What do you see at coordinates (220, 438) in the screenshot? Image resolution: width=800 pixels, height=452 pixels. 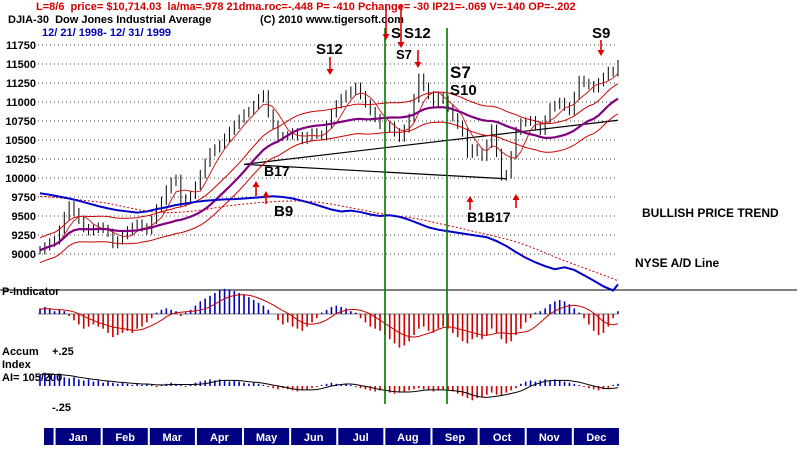 I see `month-label: Apr` at bounding box center [220, 438].